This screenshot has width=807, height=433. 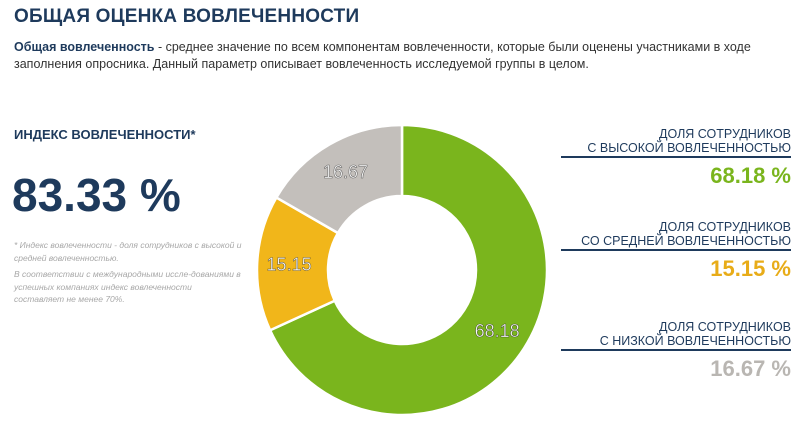 What do you see at coordinates (689, 148) in the screenshot?
I see `stat-high-label-line2: С ВЫСОКОЙ ВОВЛЕЧЕННОСТЬЮ` at bounding box center [689, 148].